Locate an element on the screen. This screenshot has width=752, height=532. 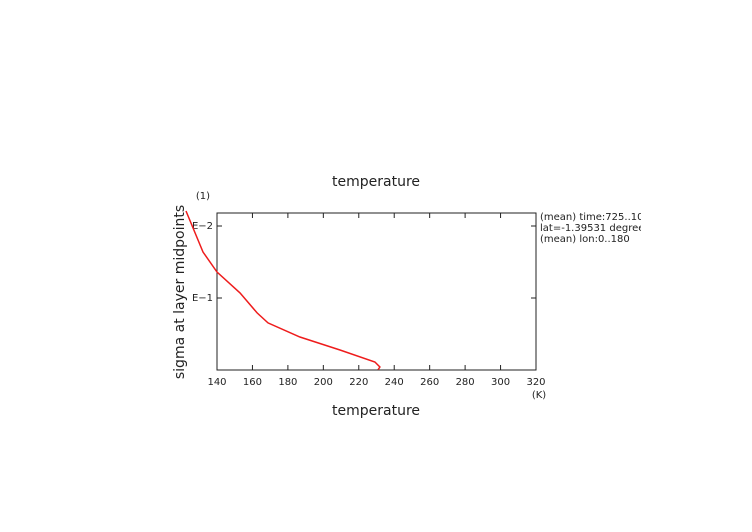
x-tick-label: 160 is located at coordinates (252, 382).